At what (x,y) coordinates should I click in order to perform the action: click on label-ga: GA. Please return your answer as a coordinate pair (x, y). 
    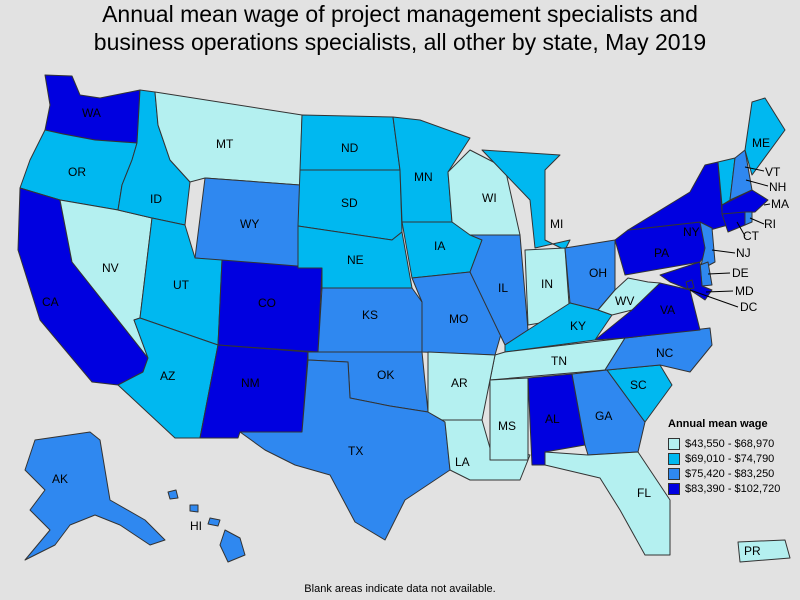
    Looking at the image, I should click on (603, 416).